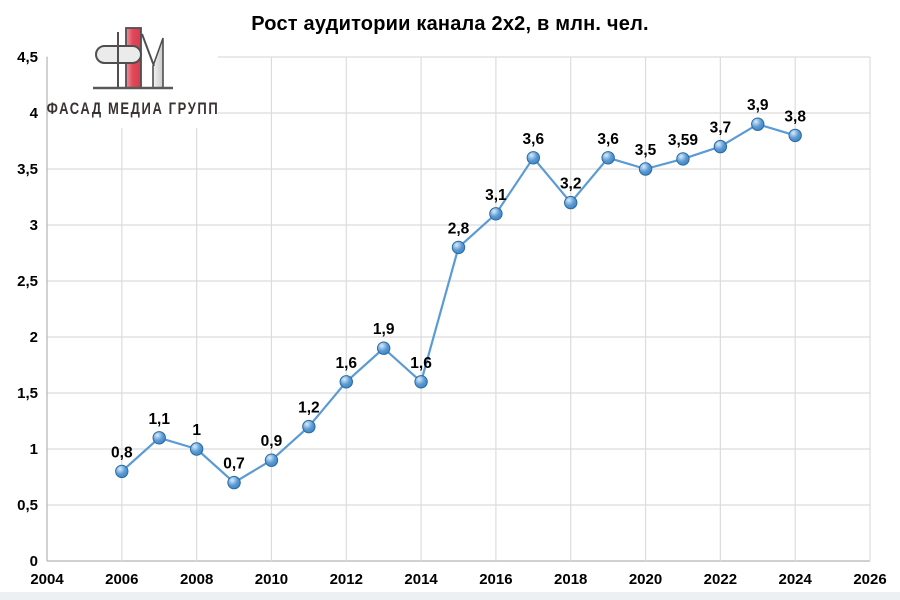  Describe the element at coordinates (795, 579) in the screenshot. I see `x-axis-tick-label: 2024` at that location.